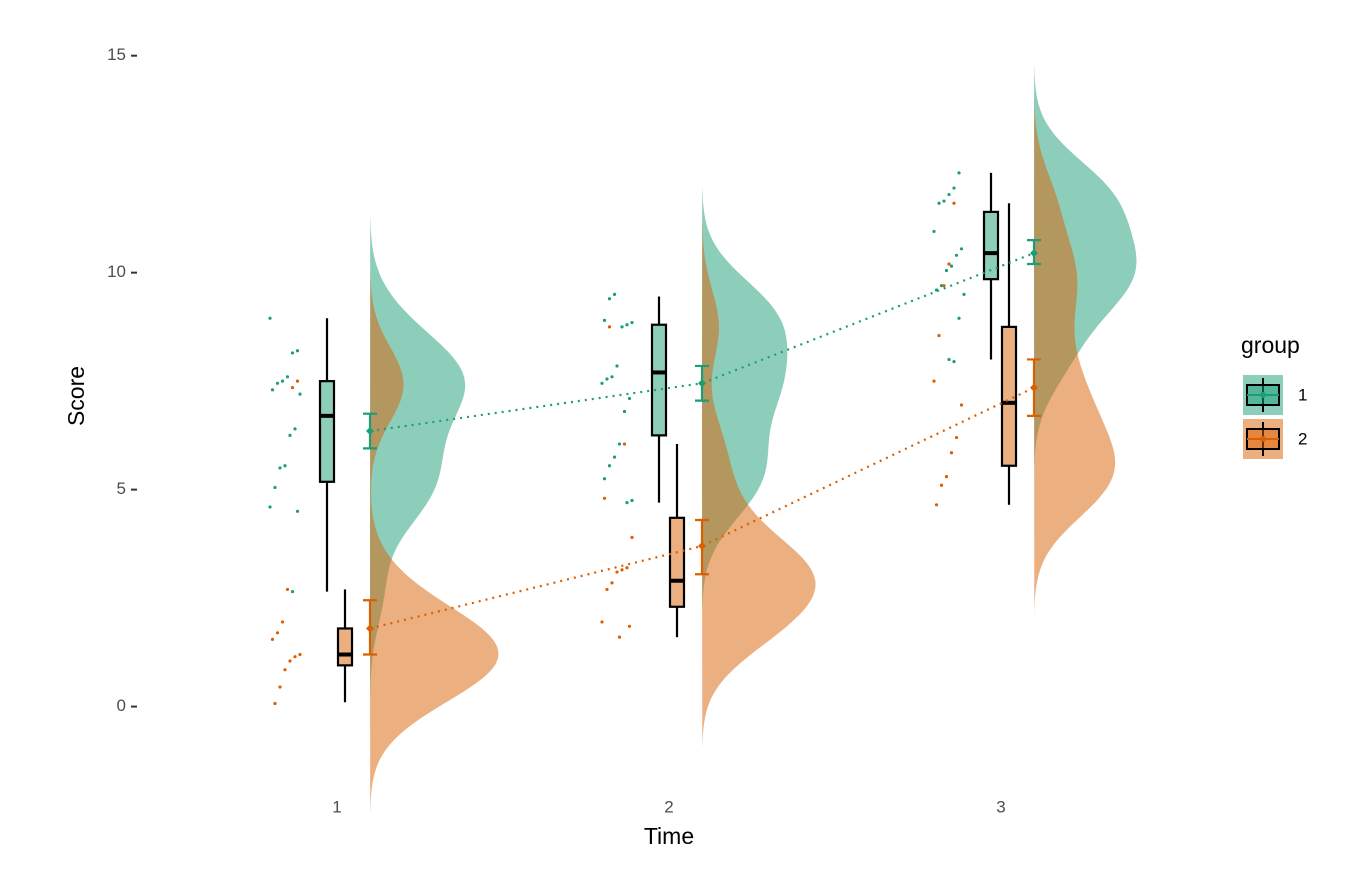 The width and height of the screenshot is (1346, 872). Describe the element at coordinates (121, 488) in the screenshot. I see `y-tick-label: 5` at that location.